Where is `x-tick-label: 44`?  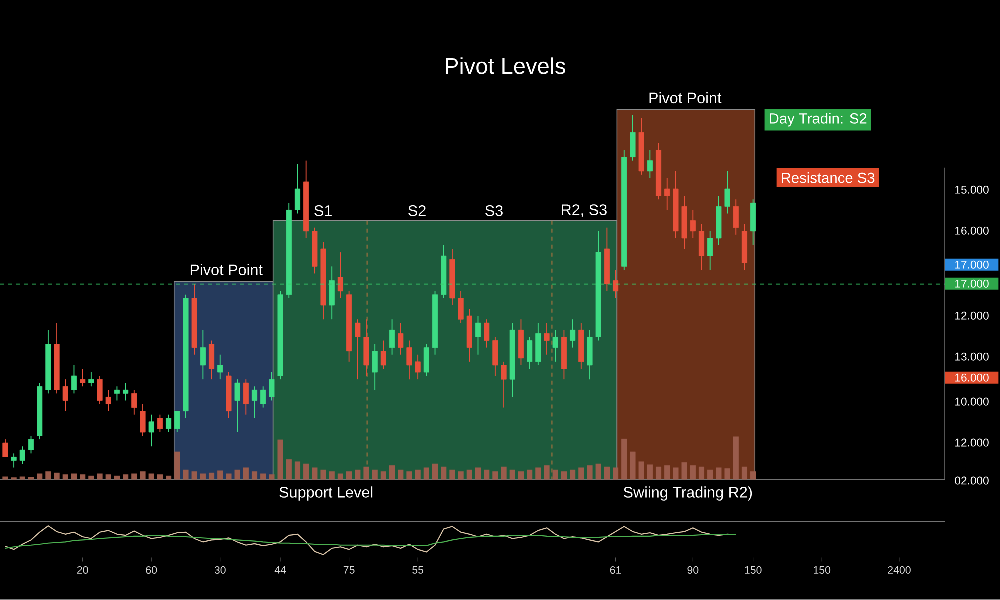
x-tick-label: 44 is located at coordinates (280, 570).